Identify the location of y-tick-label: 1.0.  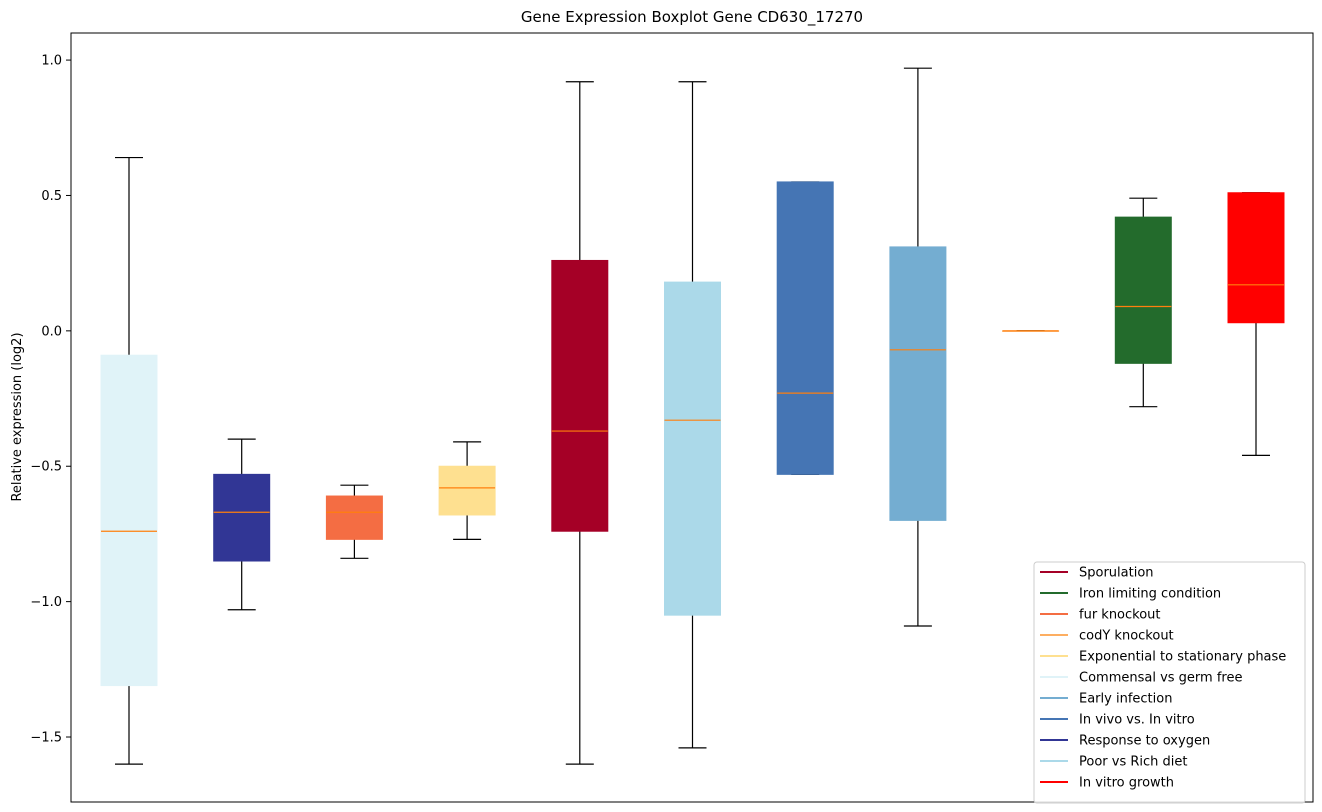
(51, 61).